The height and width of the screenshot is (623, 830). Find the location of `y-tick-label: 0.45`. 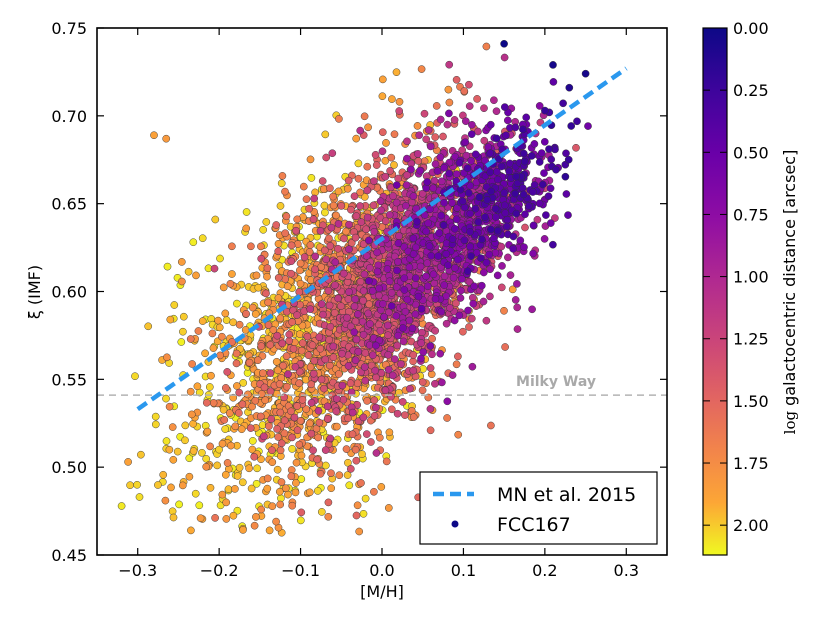

y-tick-label: 0.45 is located at coordinates (69, 555).